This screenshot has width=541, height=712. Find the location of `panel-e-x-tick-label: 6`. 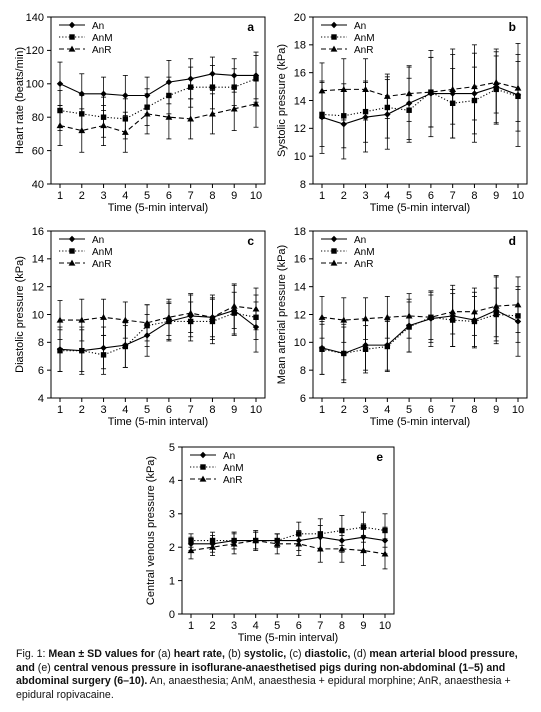

panel-e-x-tick-label: 6 is located at coordinates (299, 626).